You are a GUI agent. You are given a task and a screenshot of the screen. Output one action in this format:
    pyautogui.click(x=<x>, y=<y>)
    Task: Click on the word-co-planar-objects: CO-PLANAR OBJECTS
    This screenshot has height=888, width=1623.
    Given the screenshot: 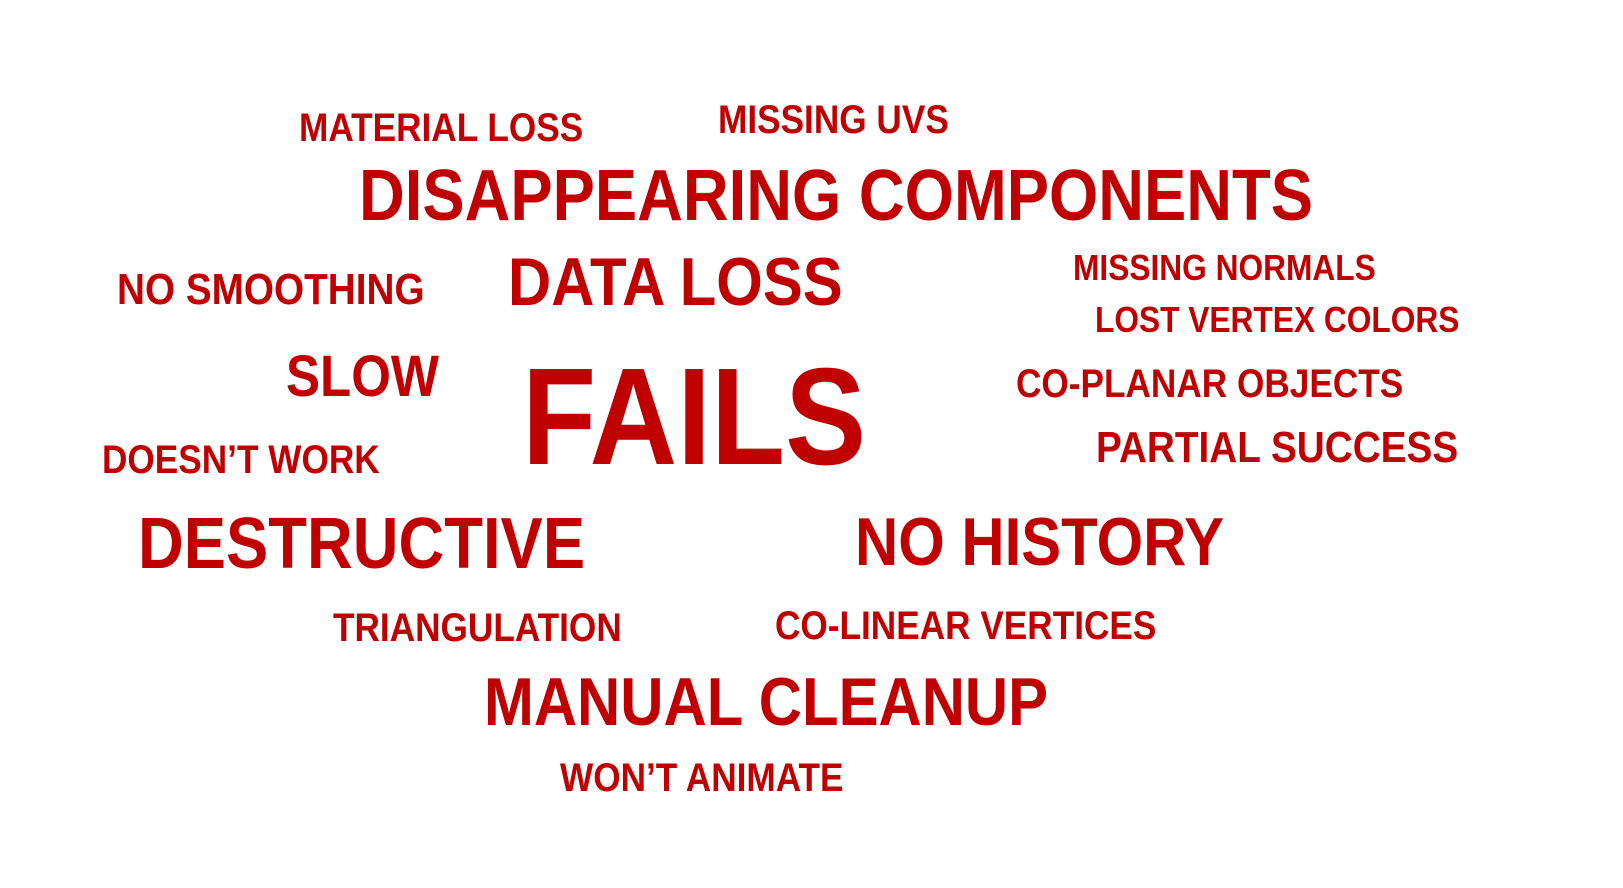 What is the action you would take?
    pyautogui.click(x=1210, y=384)
    